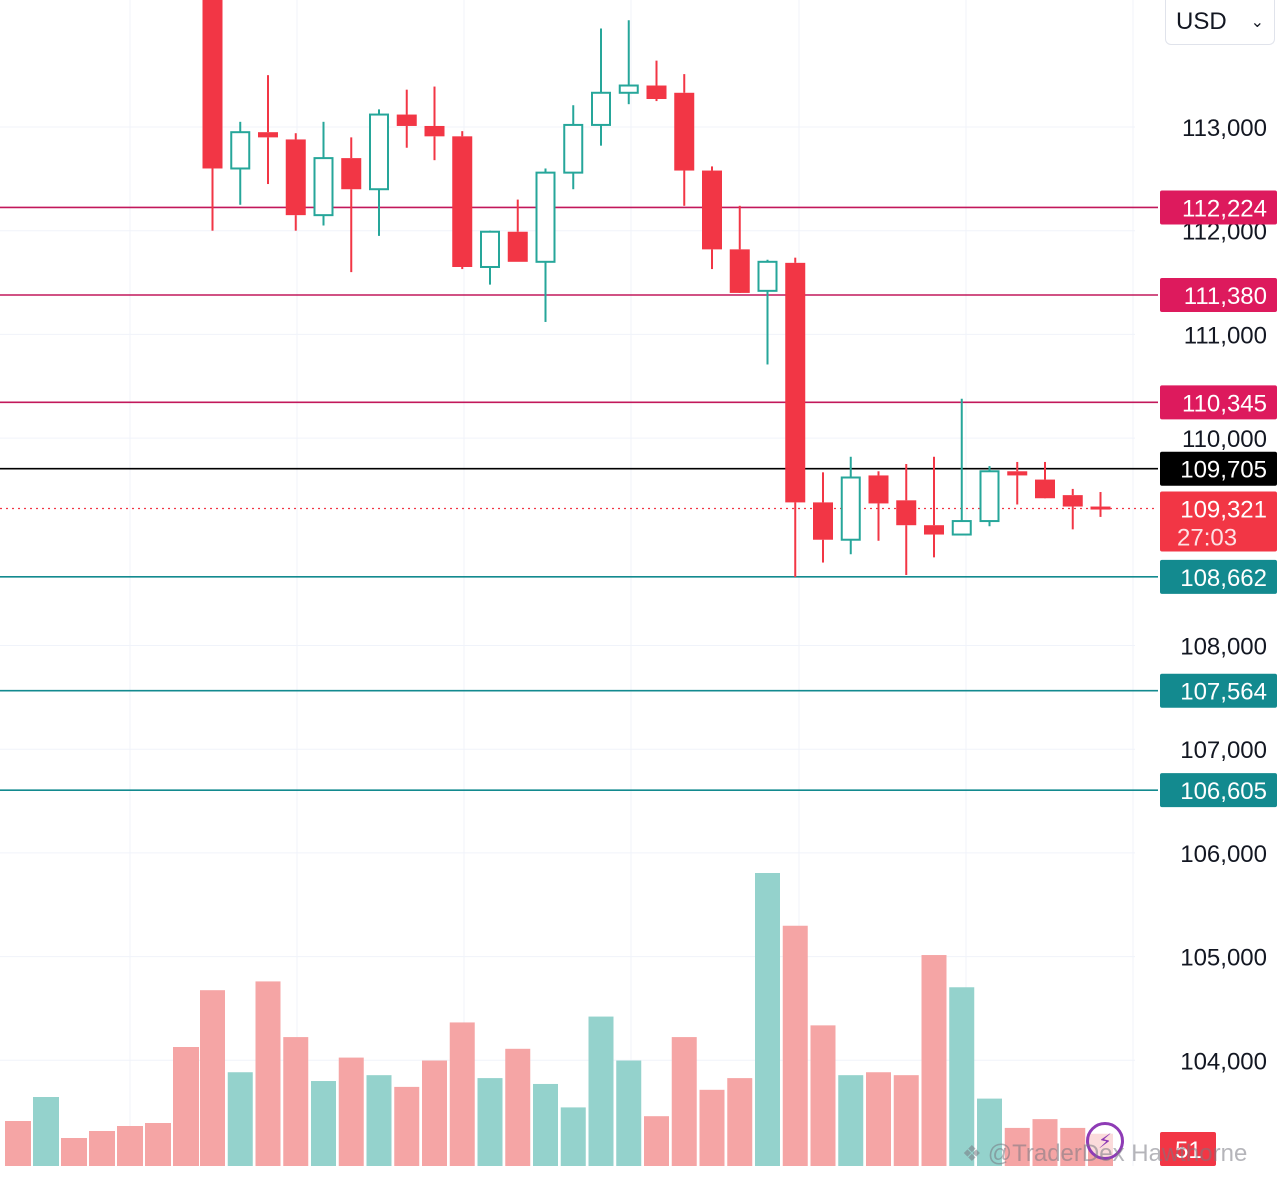 Image resolution: width=1286 pixels, height=1184 pixels. What do you see at coordinates (1223, 854) in the screenshot?
I see `axis-tick-label: 106,000` at bounding box center [1223, 854].